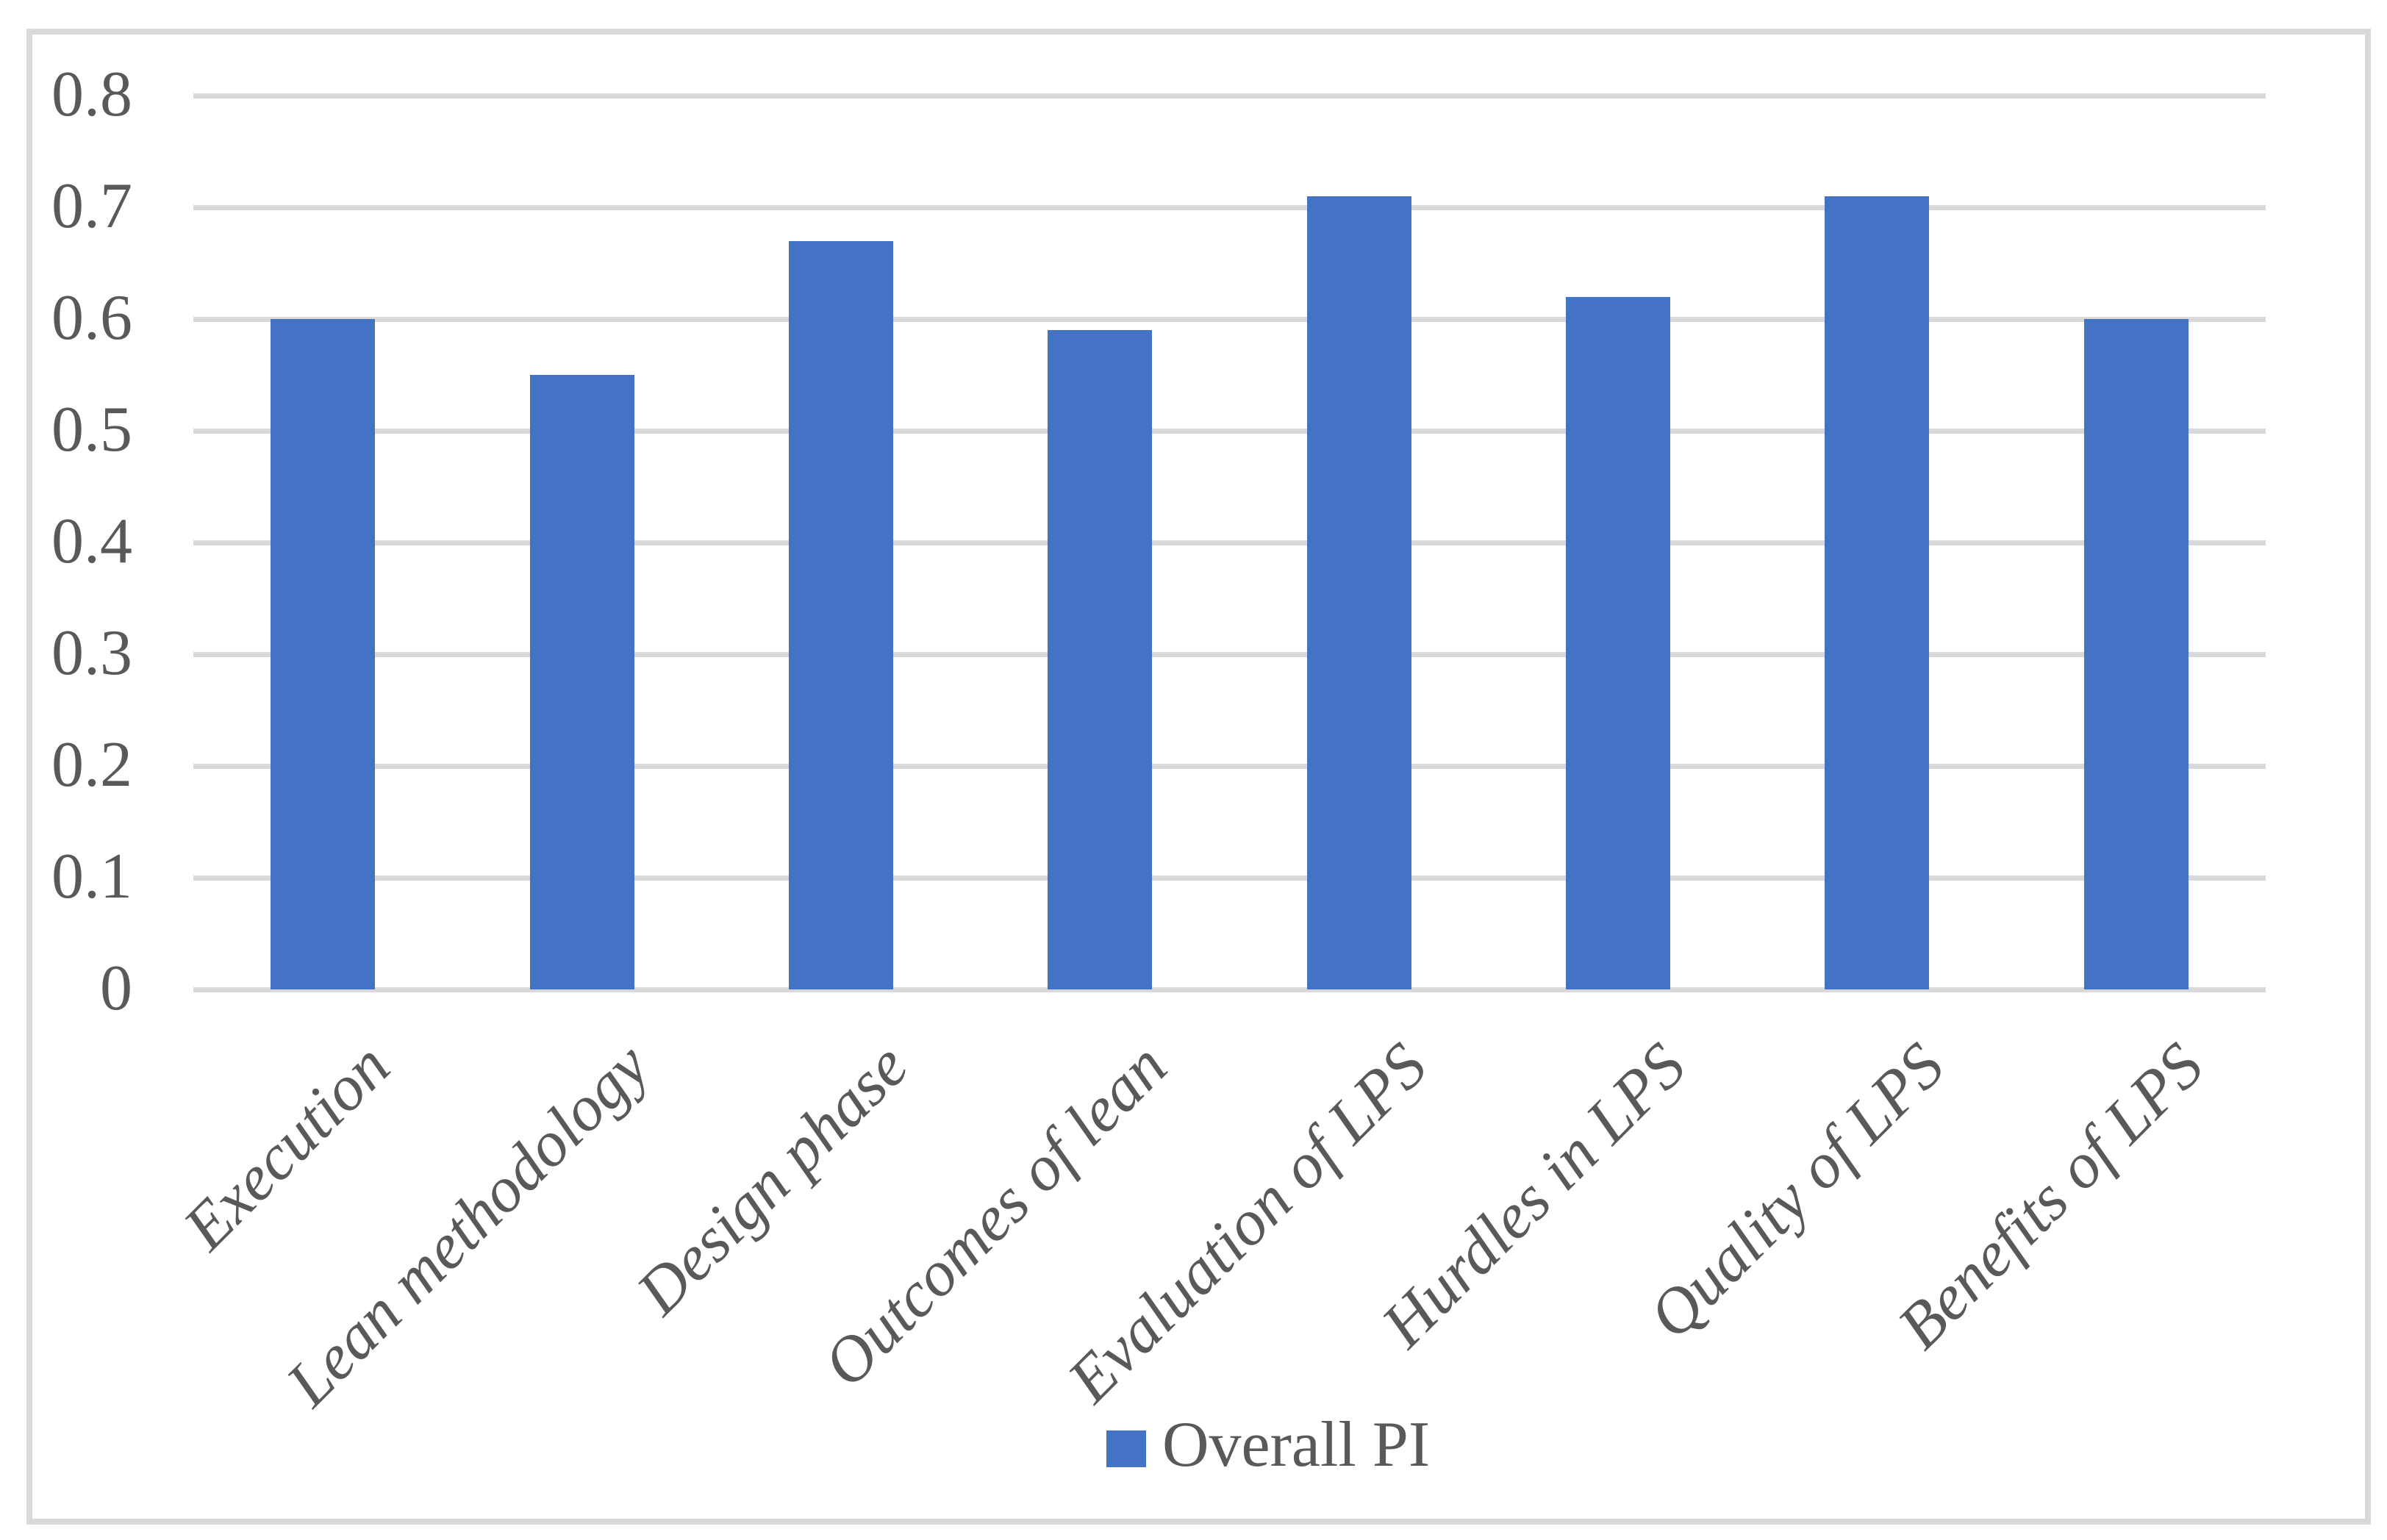 This screenshot has height=1540, width=2387. What do you see at coordinates (116, 989) in the screenshot?
I see `y-tick-label: 0` at bounding box center [116, 989].